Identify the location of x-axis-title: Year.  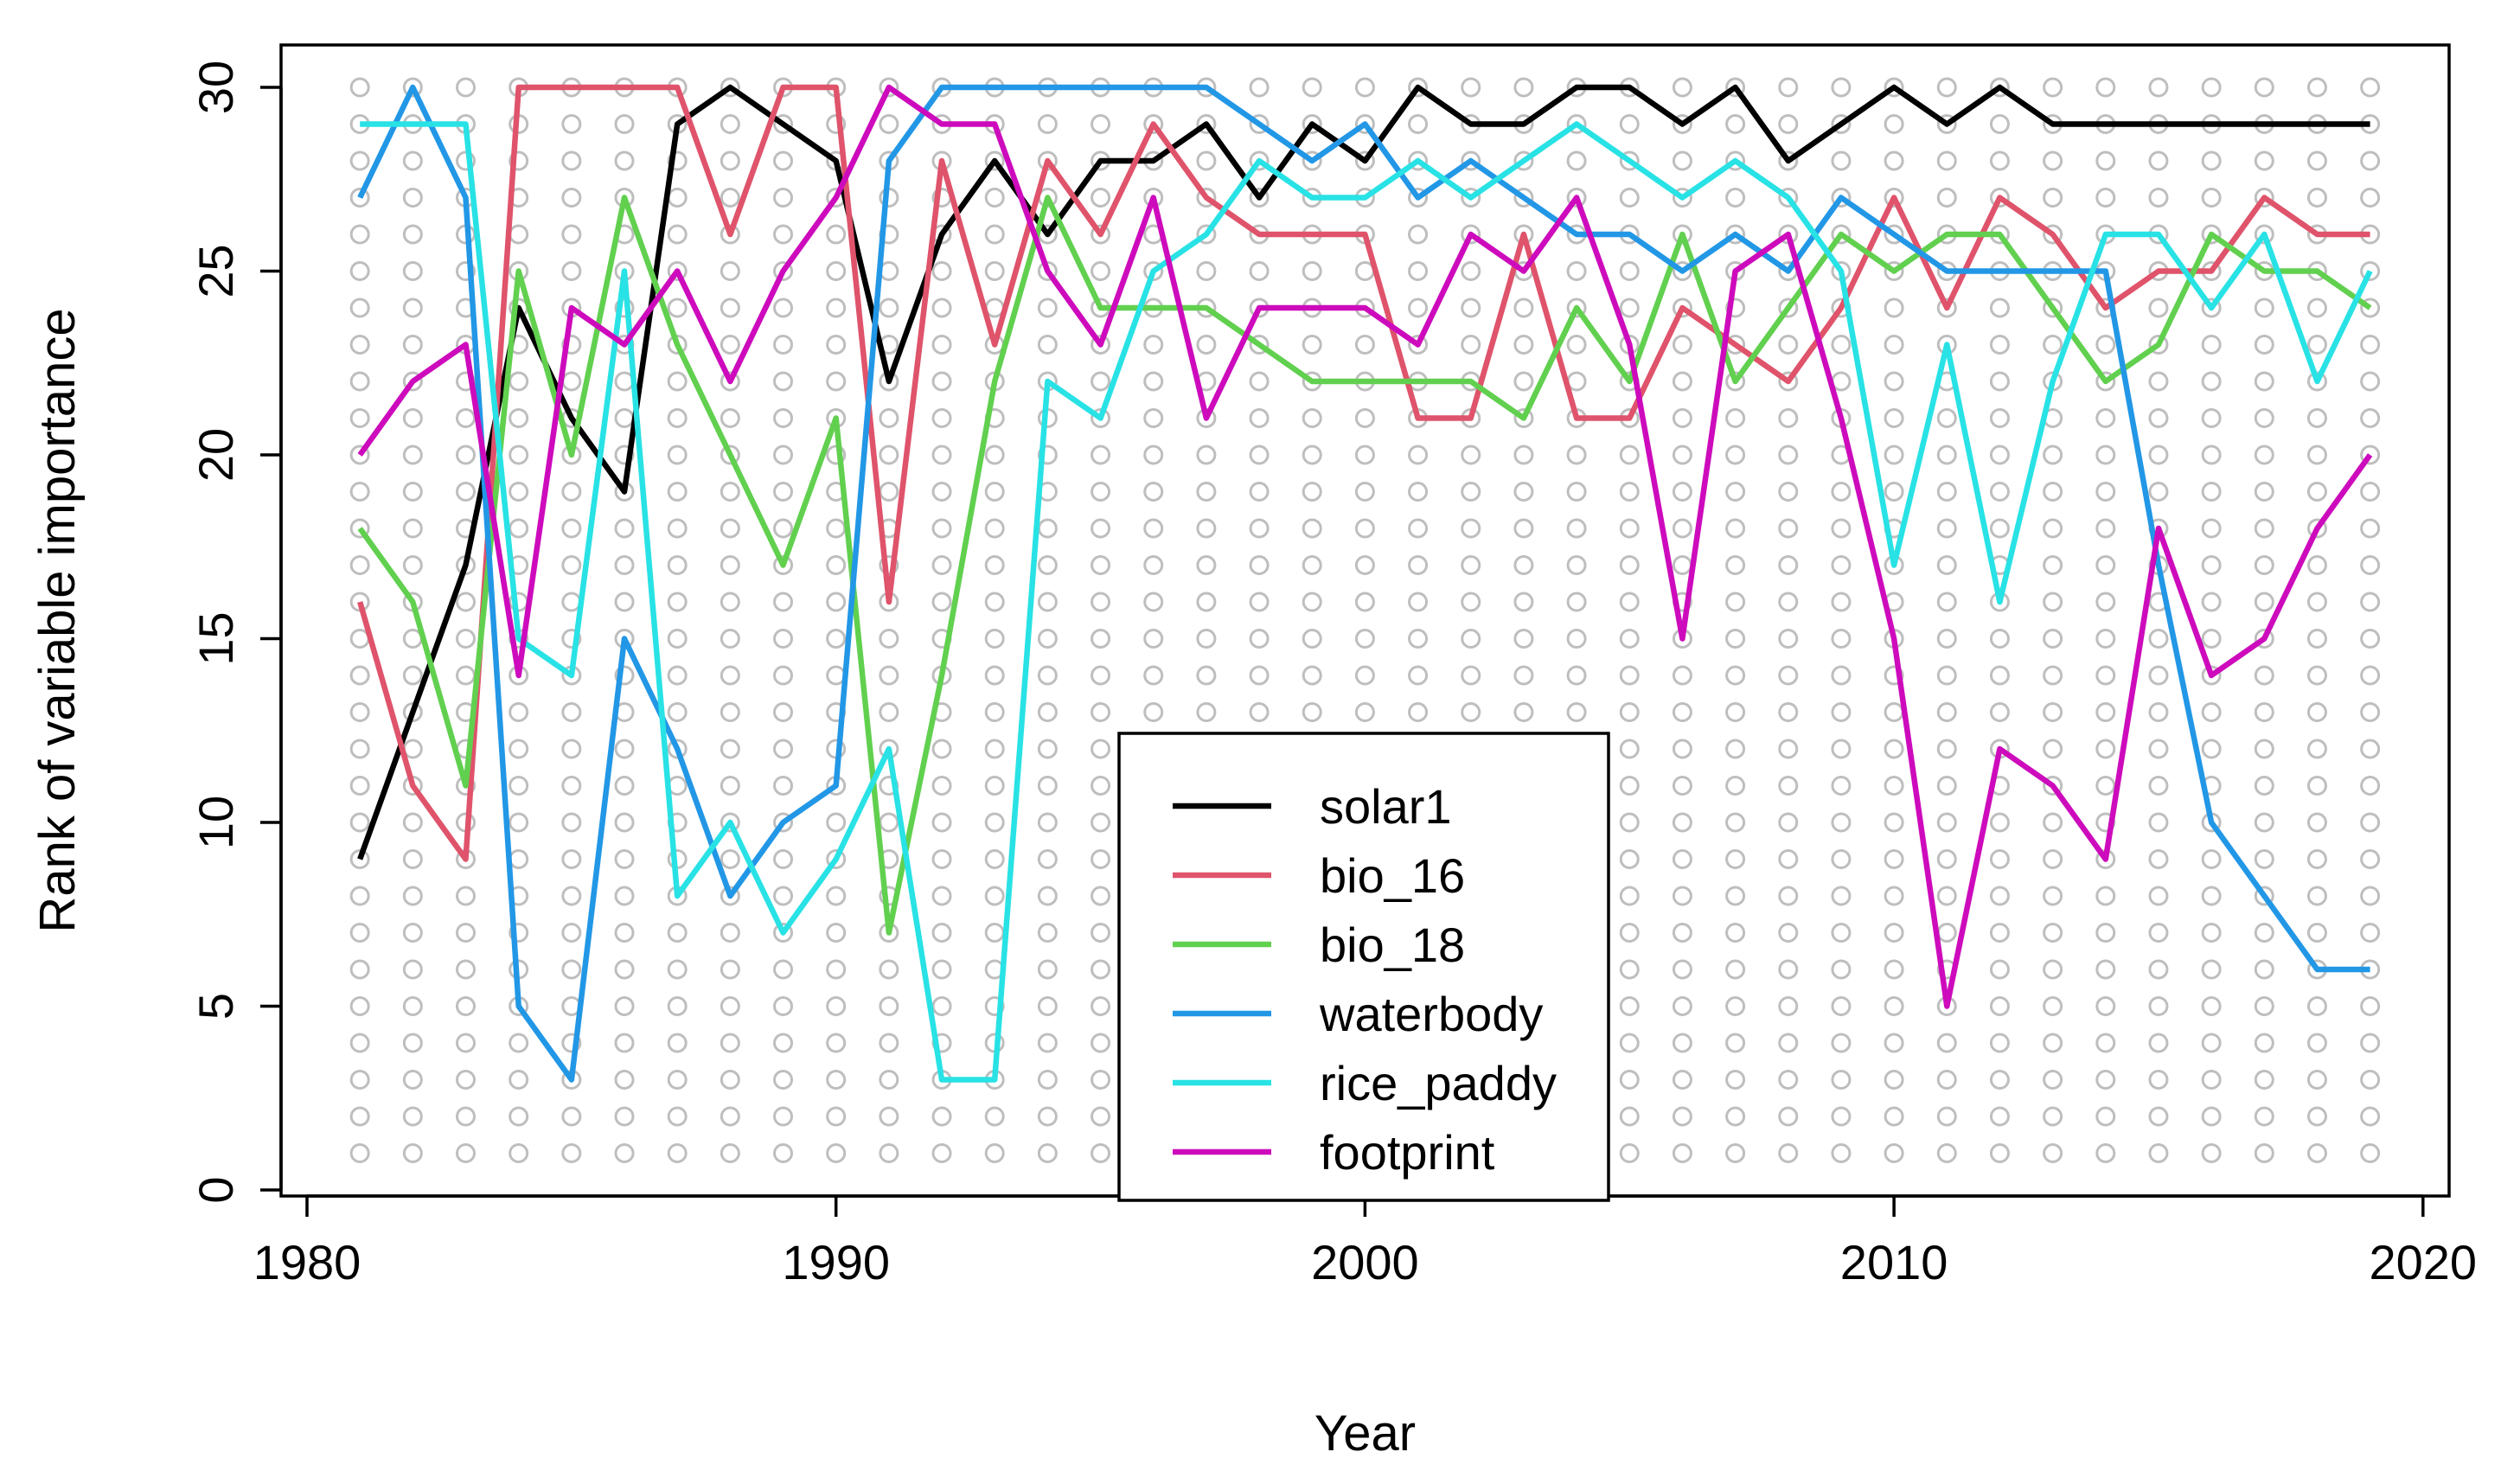
(1365, 1434).